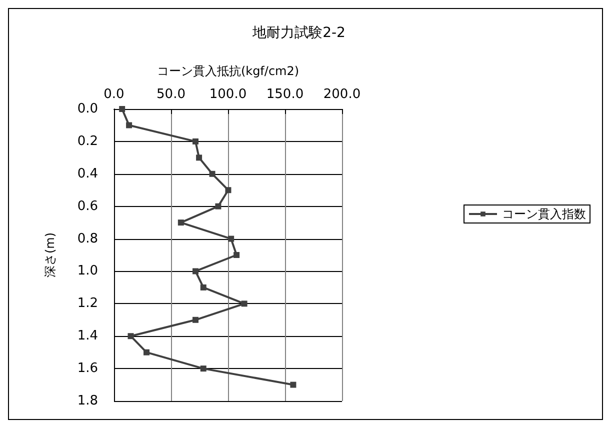 Image resolution: width=611 pixels, height=428 pixels. Describe the element at coordinates (87, 368) in the screenshot. I see `y-tick-label: 1.6` at that location.